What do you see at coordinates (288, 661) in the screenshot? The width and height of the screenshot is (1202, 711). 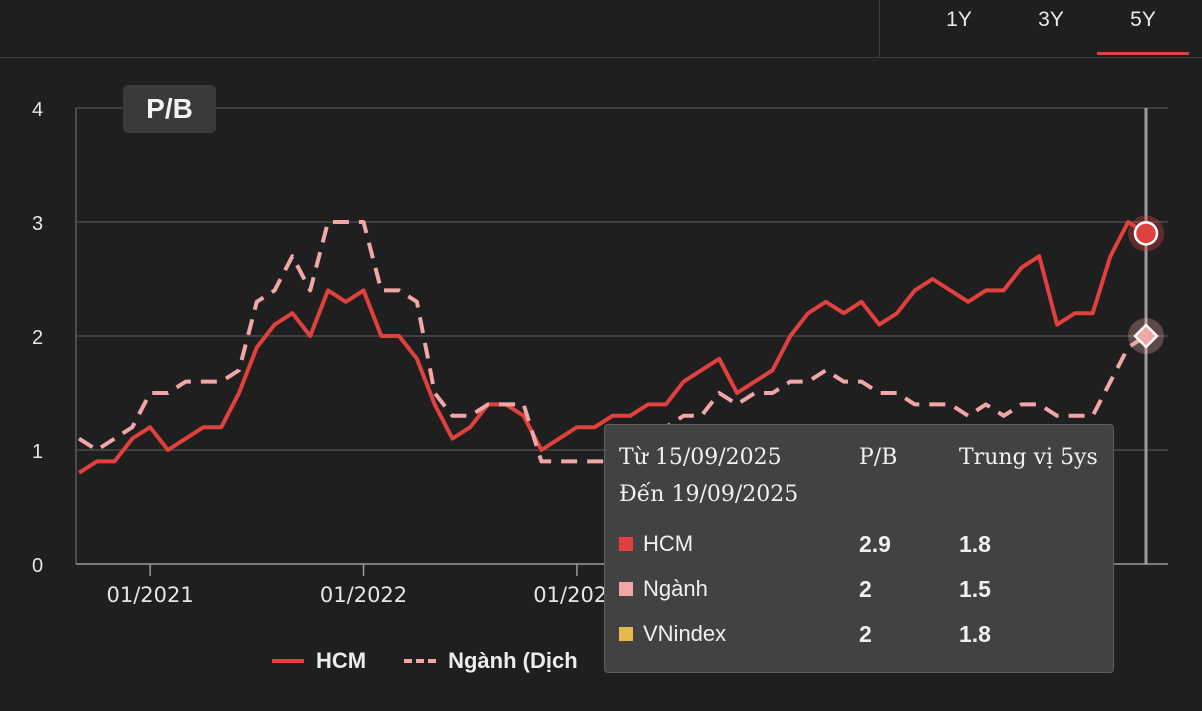 I see `legend-swatch-solid` at bounding box center [288, 661].